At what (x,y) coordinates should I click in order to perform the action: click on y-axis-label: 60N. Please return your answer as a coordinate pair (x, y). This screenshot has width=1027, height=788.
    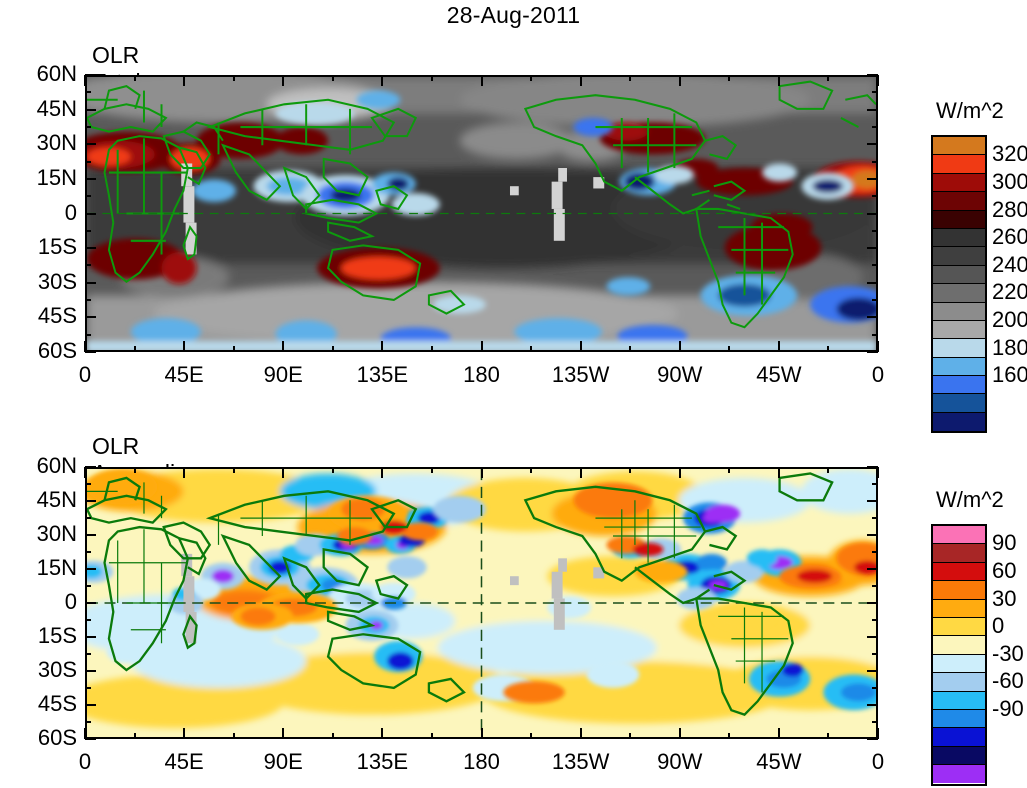
    Looking at the image, I should click on (56, 465).